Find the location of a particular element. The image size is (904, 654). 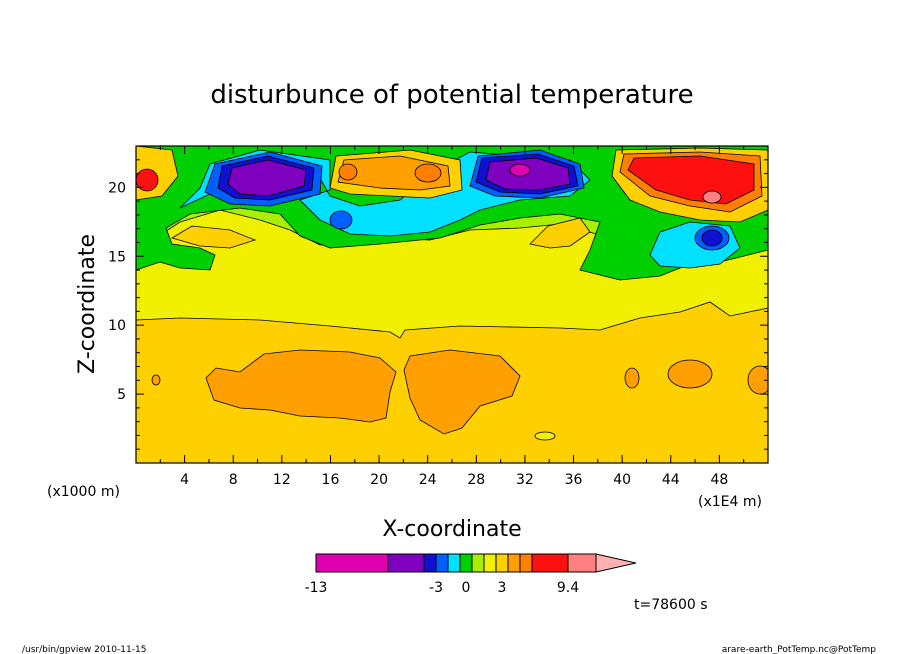

x-tick-label: 44 is located at coordinates (671, 480).